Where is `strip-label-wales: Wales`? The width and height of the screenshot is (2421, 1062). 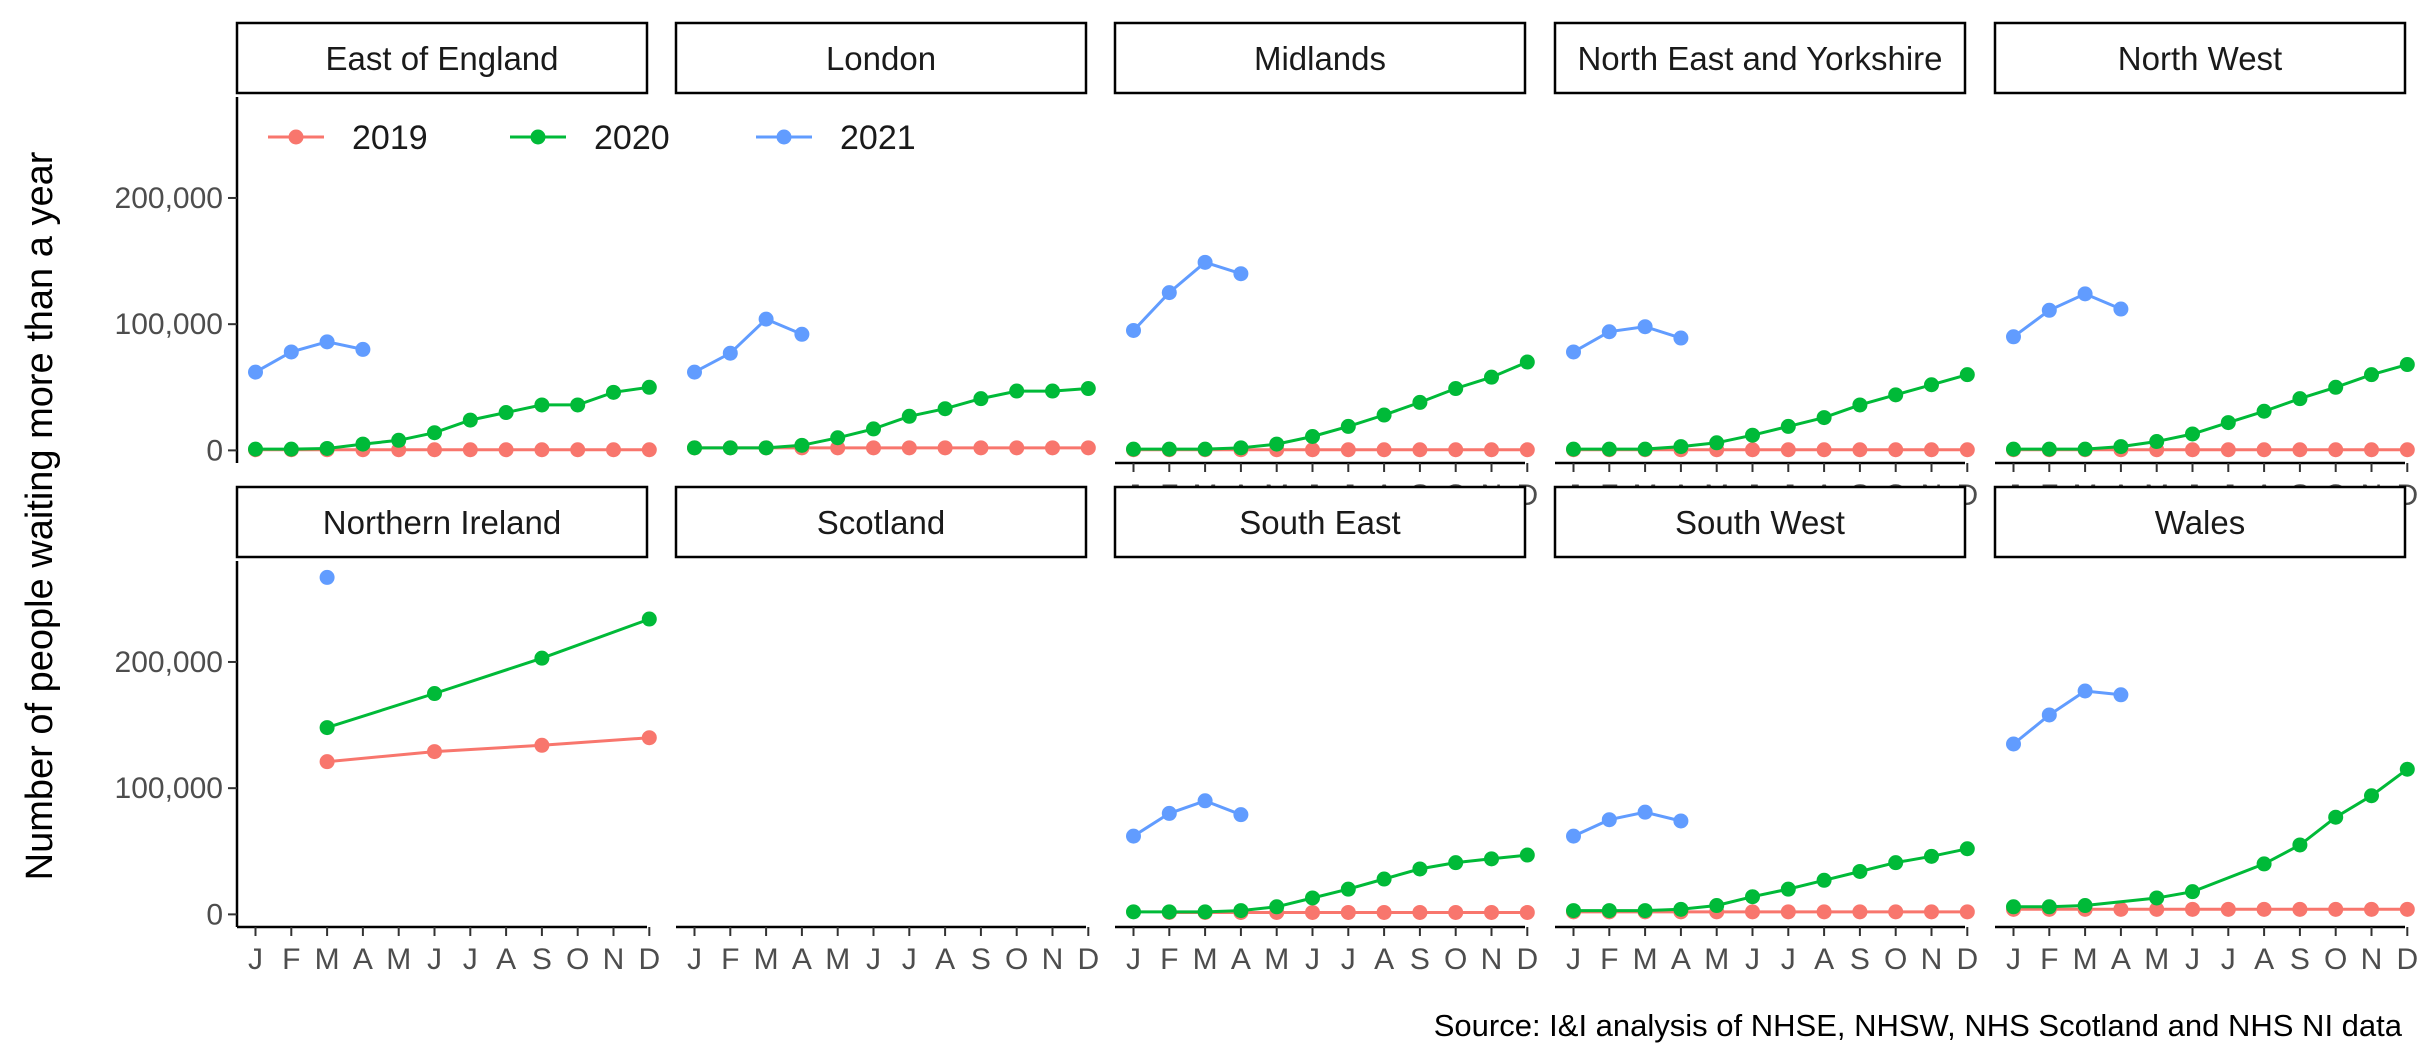 strip-label-wales: Wales is located at coordinates (2200, 522).